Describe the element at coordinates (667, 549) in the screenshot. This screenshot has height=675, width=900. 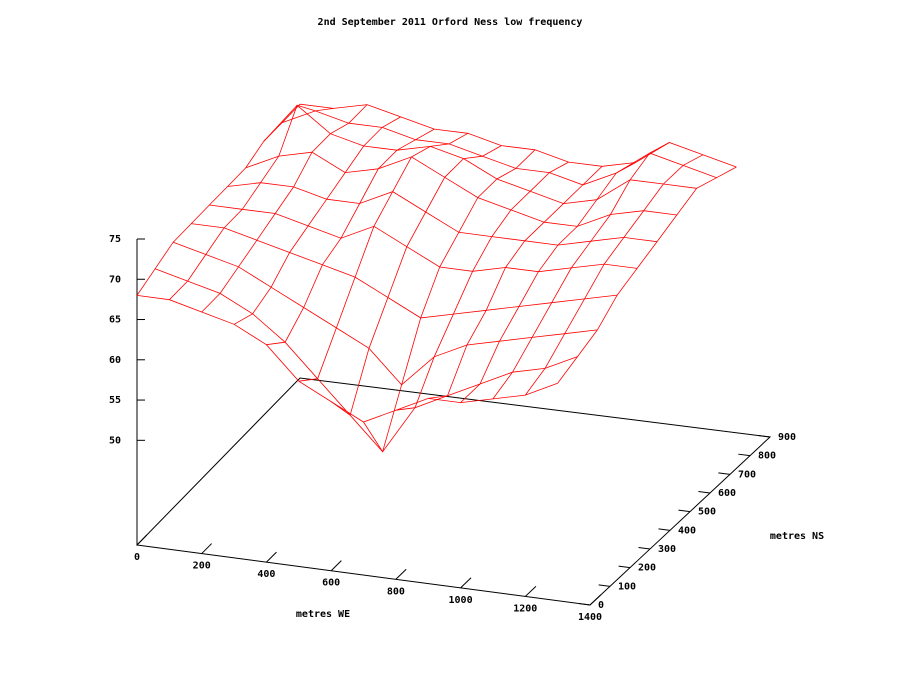
I see `y-tick-label: 300` at that location.